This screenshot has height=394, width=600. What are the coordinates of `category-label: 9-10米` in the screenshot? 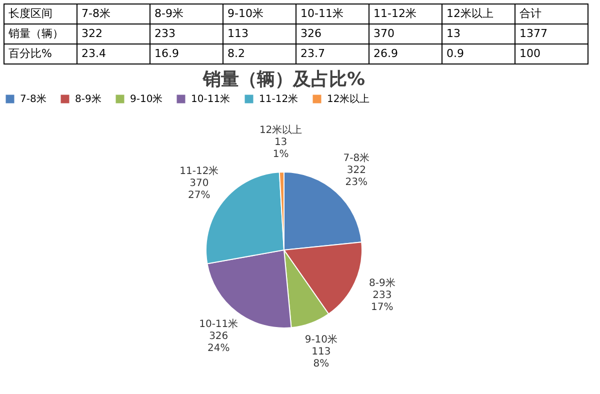 It's located at (246, 13).